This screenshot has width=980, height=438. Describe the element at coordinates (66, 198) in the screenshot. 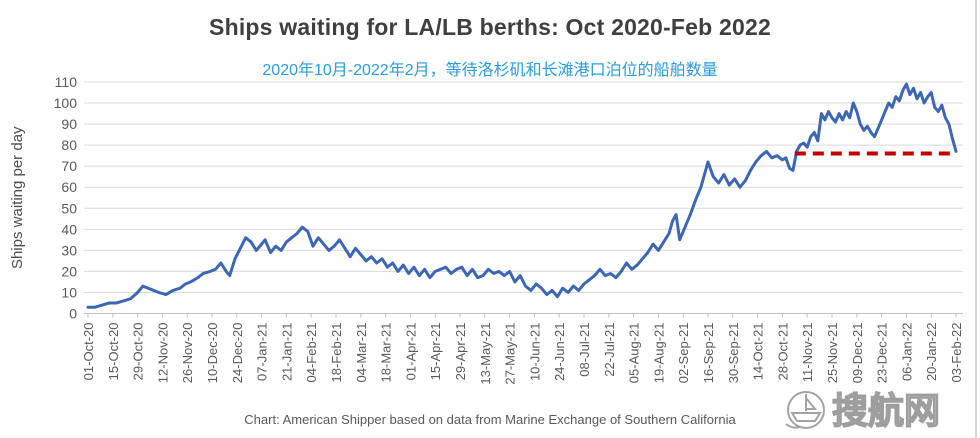

I see `y-tick-labels: 0 10 20 30 40 50 60 70 80 90 100 110` at that location.